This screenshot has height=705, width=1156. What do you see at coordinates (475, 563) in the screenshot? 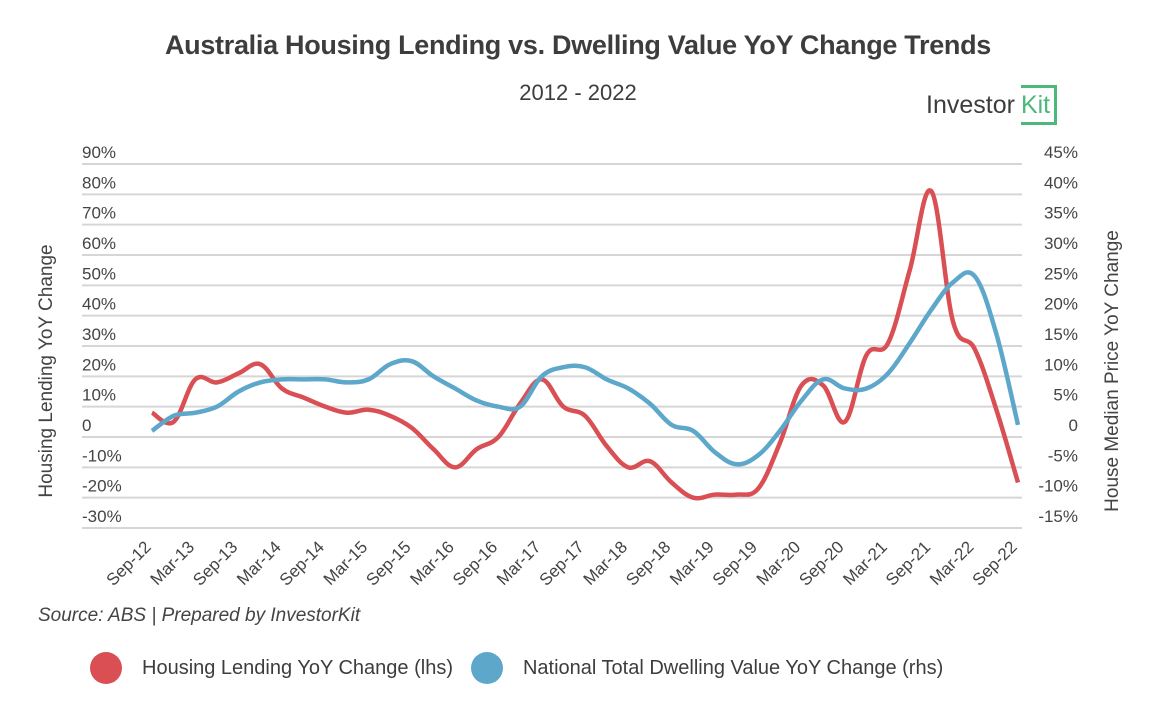
I see `x-tick-label: Sep-16` at bounding box center [475, 563].